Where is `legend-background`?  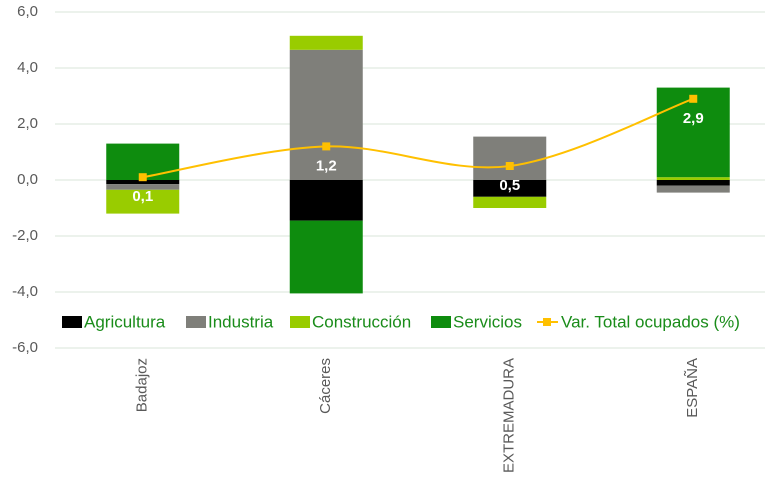 legend-background is located at coordinates (414, 323).